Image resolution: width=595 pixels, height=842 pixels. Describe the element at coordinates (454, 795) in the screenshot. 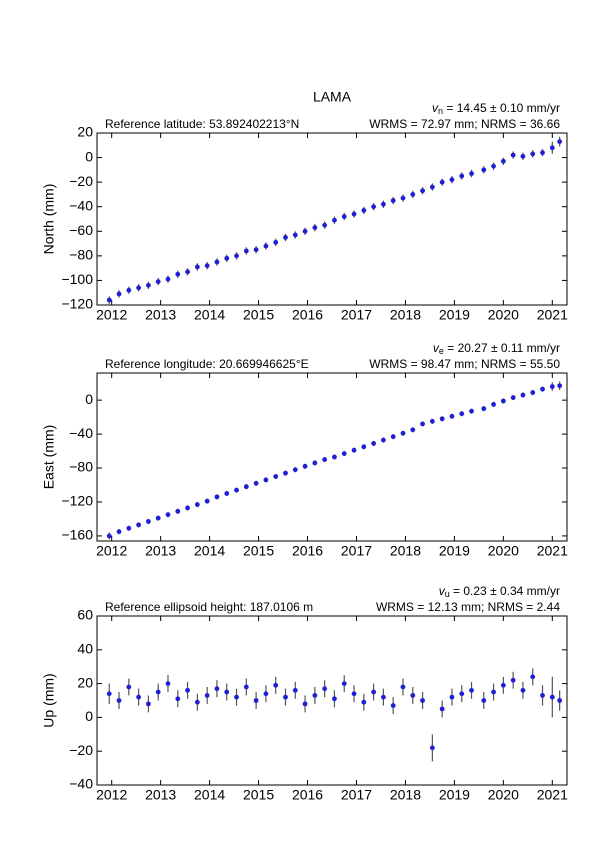

I see `x-tick-label: 2019` at that location.